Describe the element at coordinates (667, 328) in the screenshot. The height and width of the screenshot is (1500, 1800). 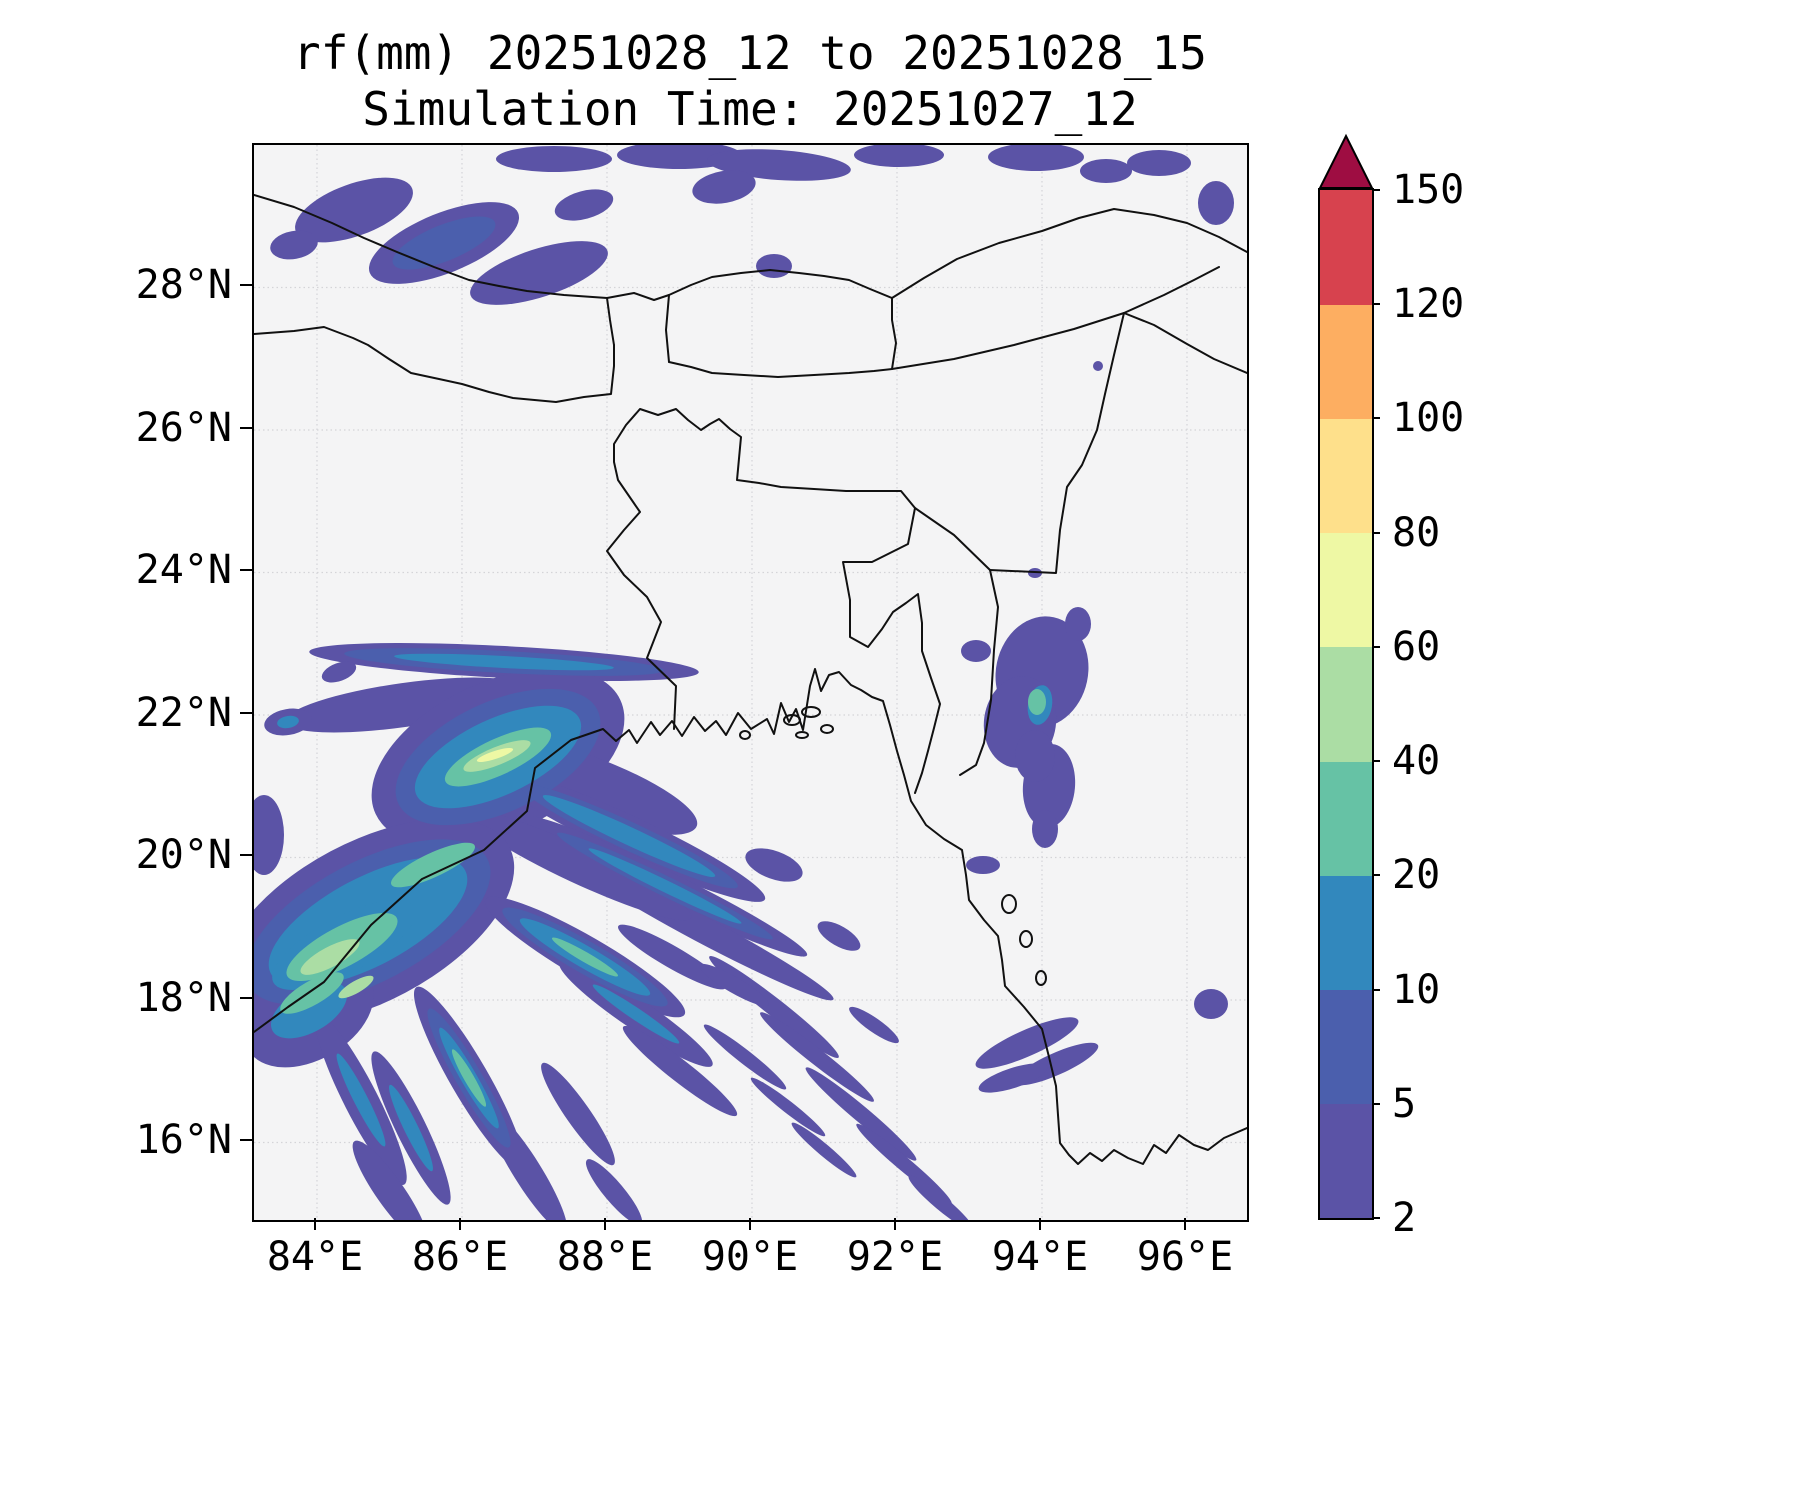
I see `bhutan-west-border` at that location.